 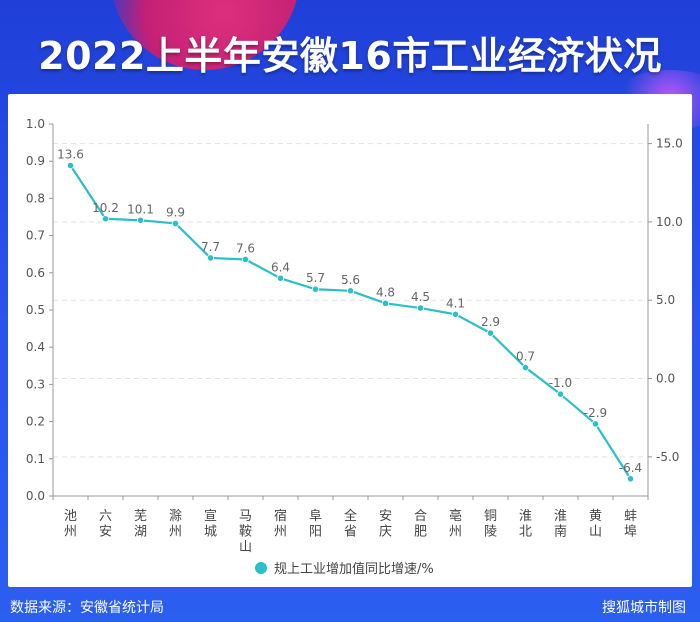 I want to click on data-label: 4.5, so click(x=420, y=297).